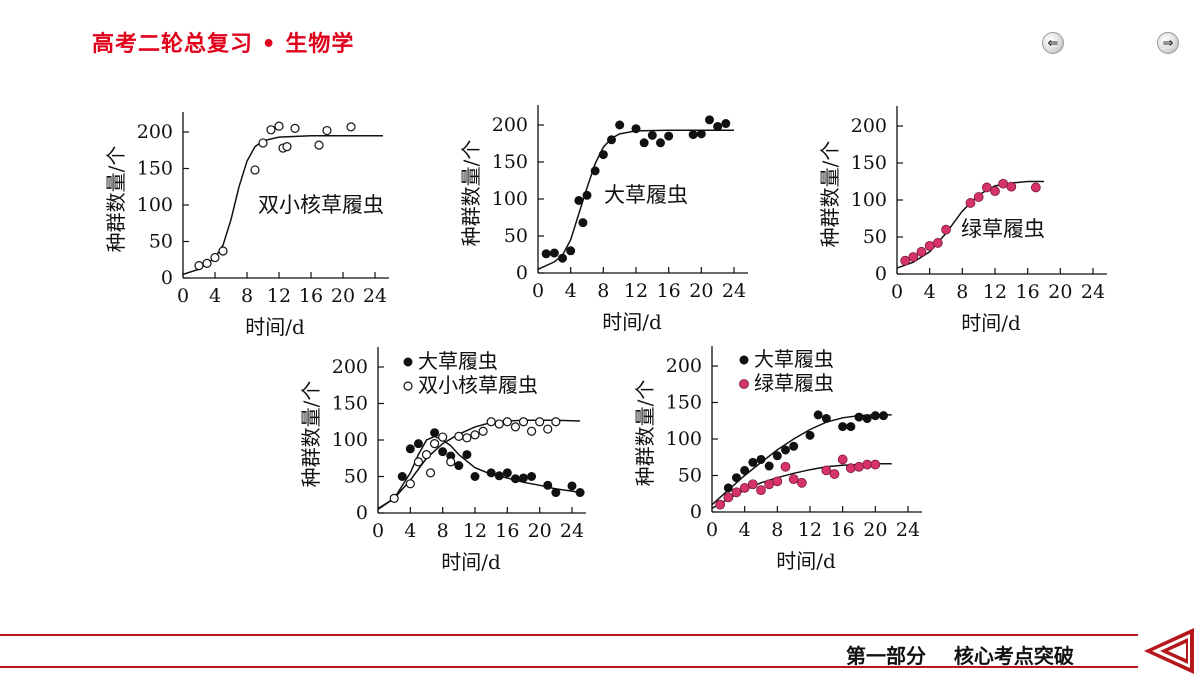 The width and height of the screenshot is (1200, 676). Describe the element at coordinates (183, 296) in the screenshot. I see `x-tick-label: 0` at that location.